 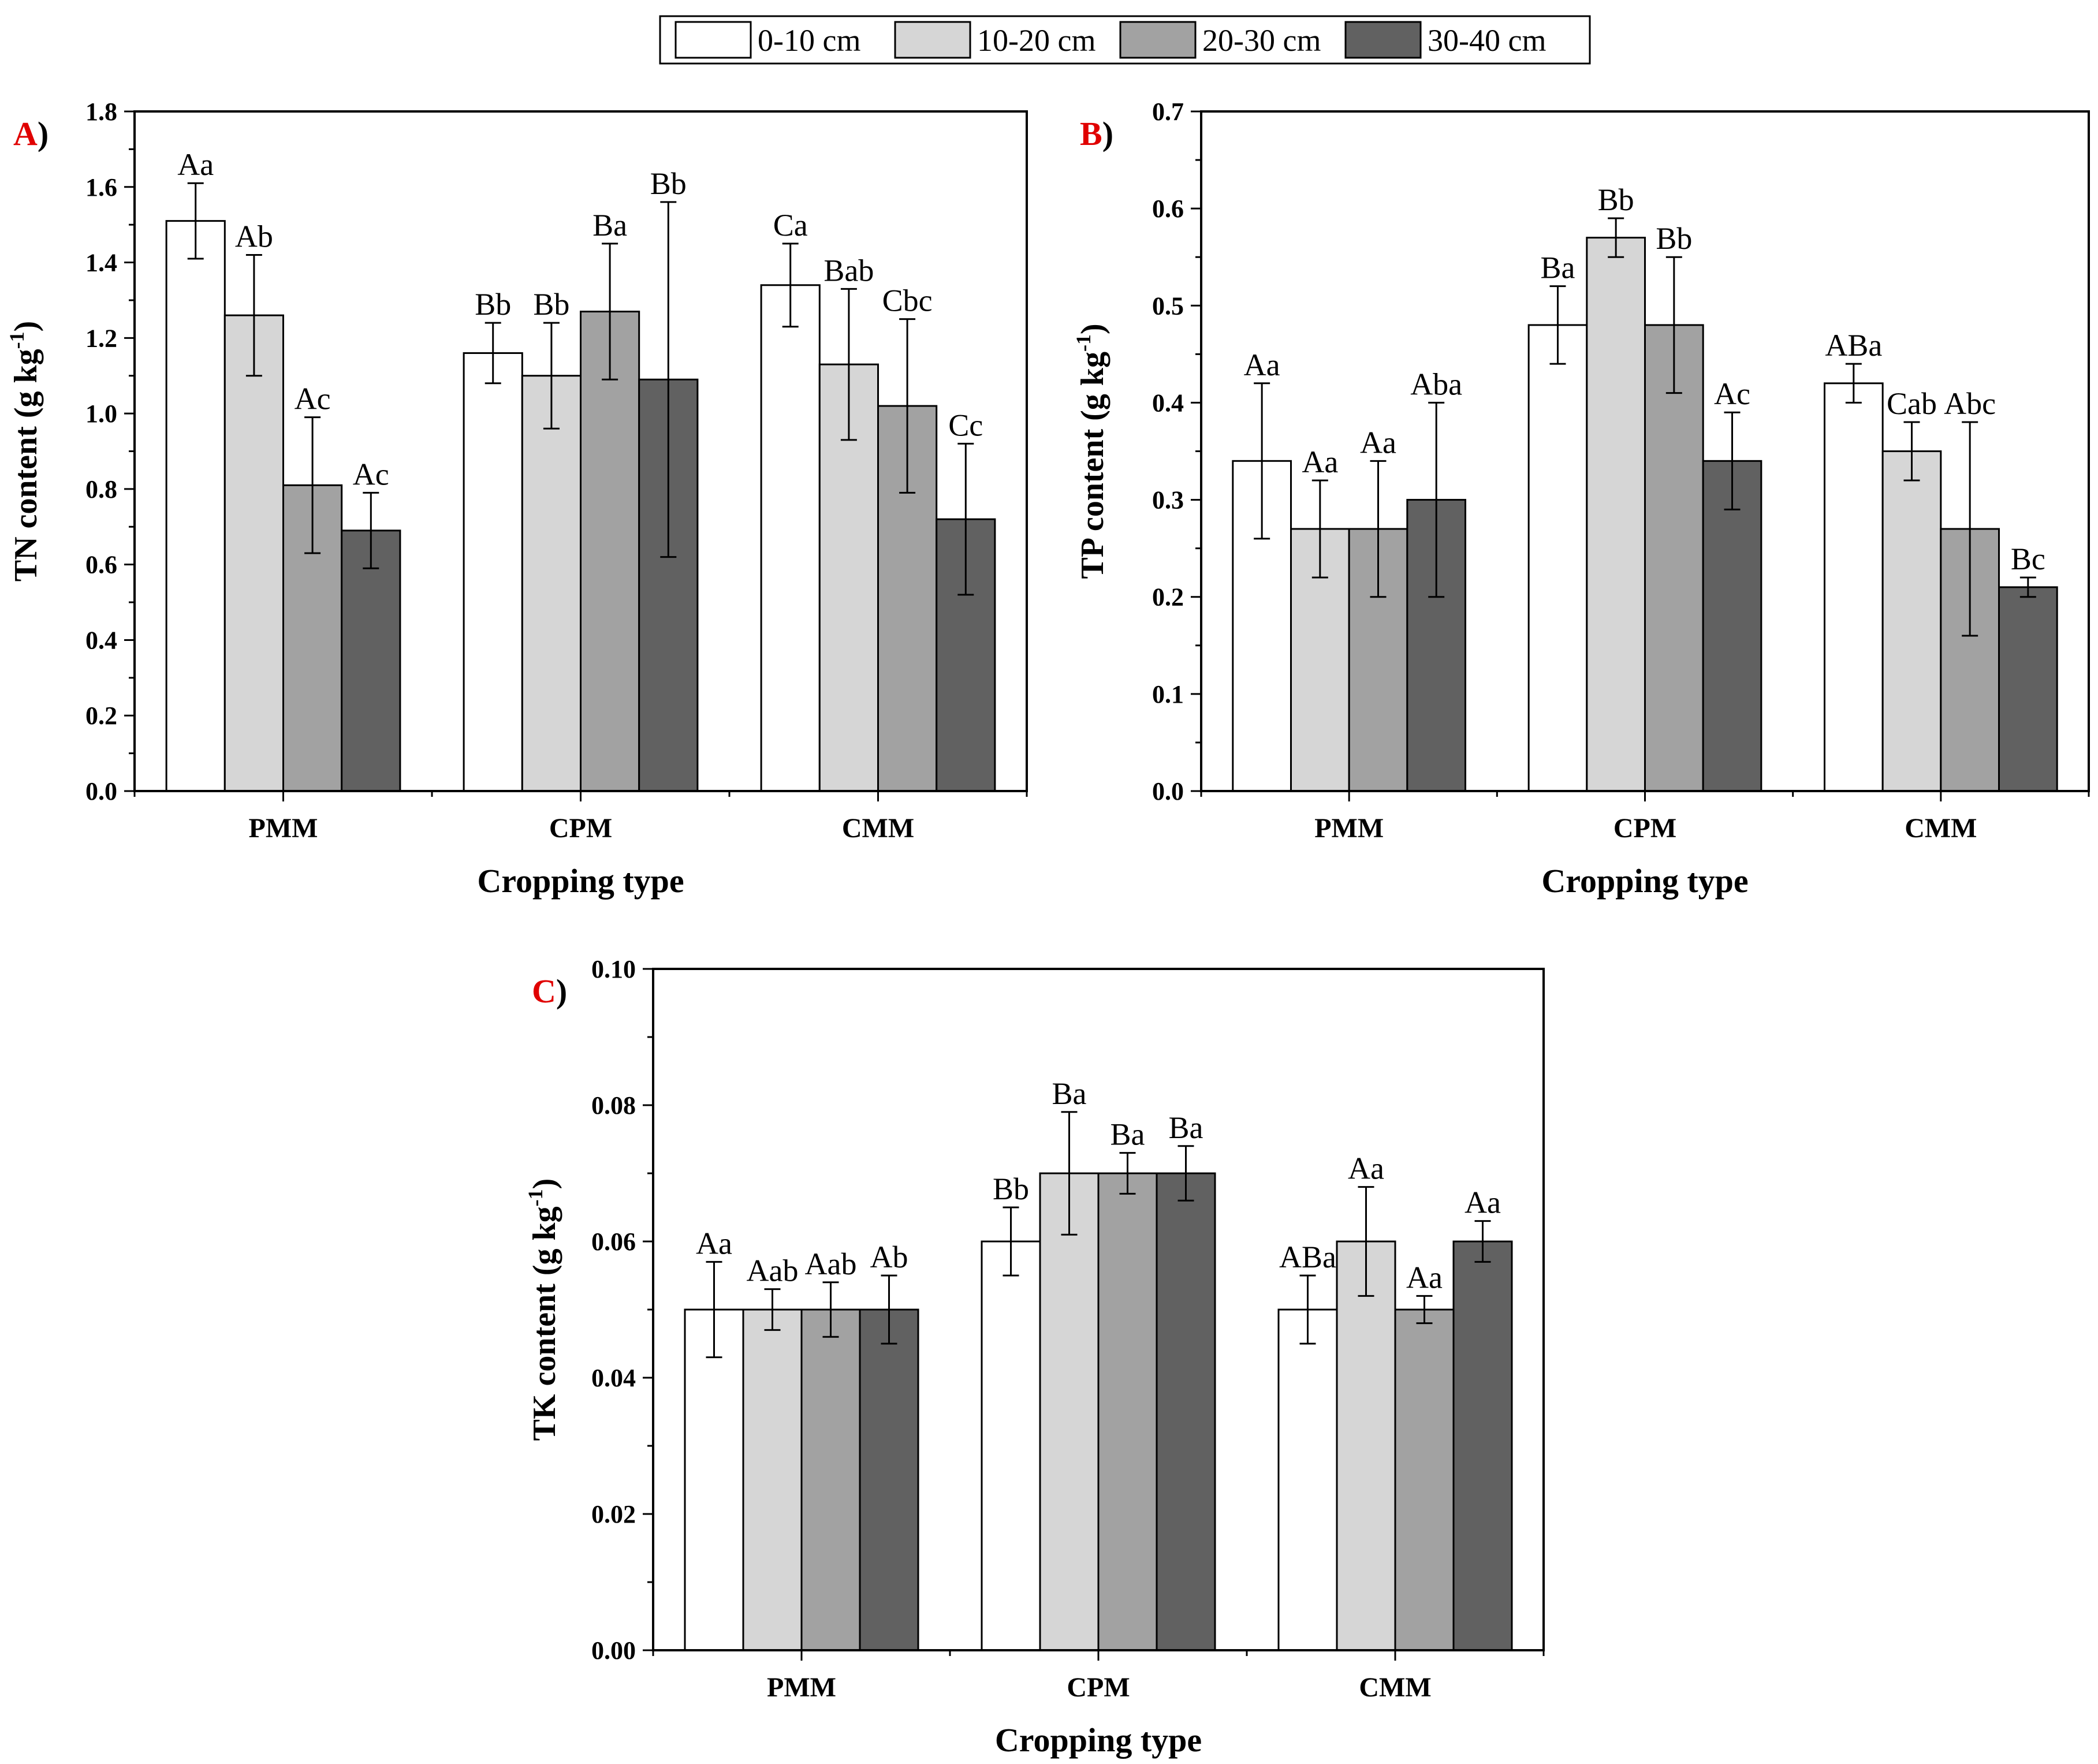 I want to click on significance-label-p0-c1-s3: Bb, so click(x=668, y=183).